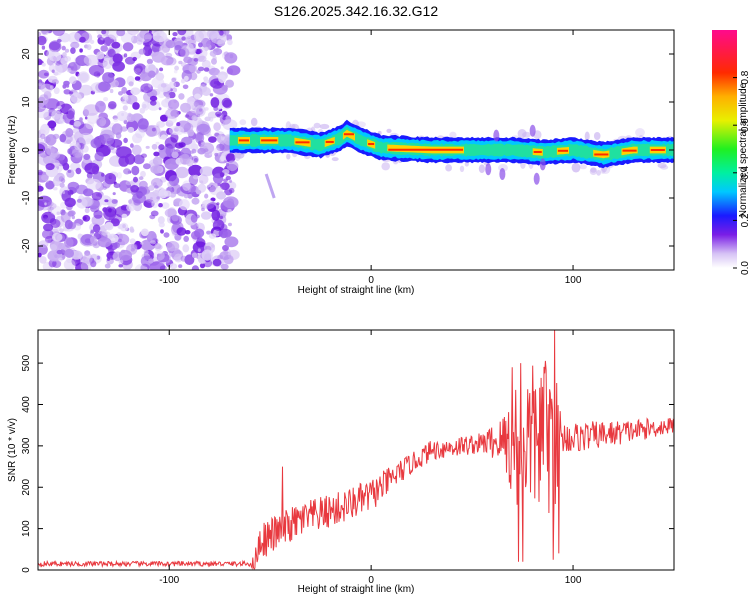 The height and width of the screenshot is (600, 750). I want to click on colorbar-tick-label: 0.2, so click(745, 220).